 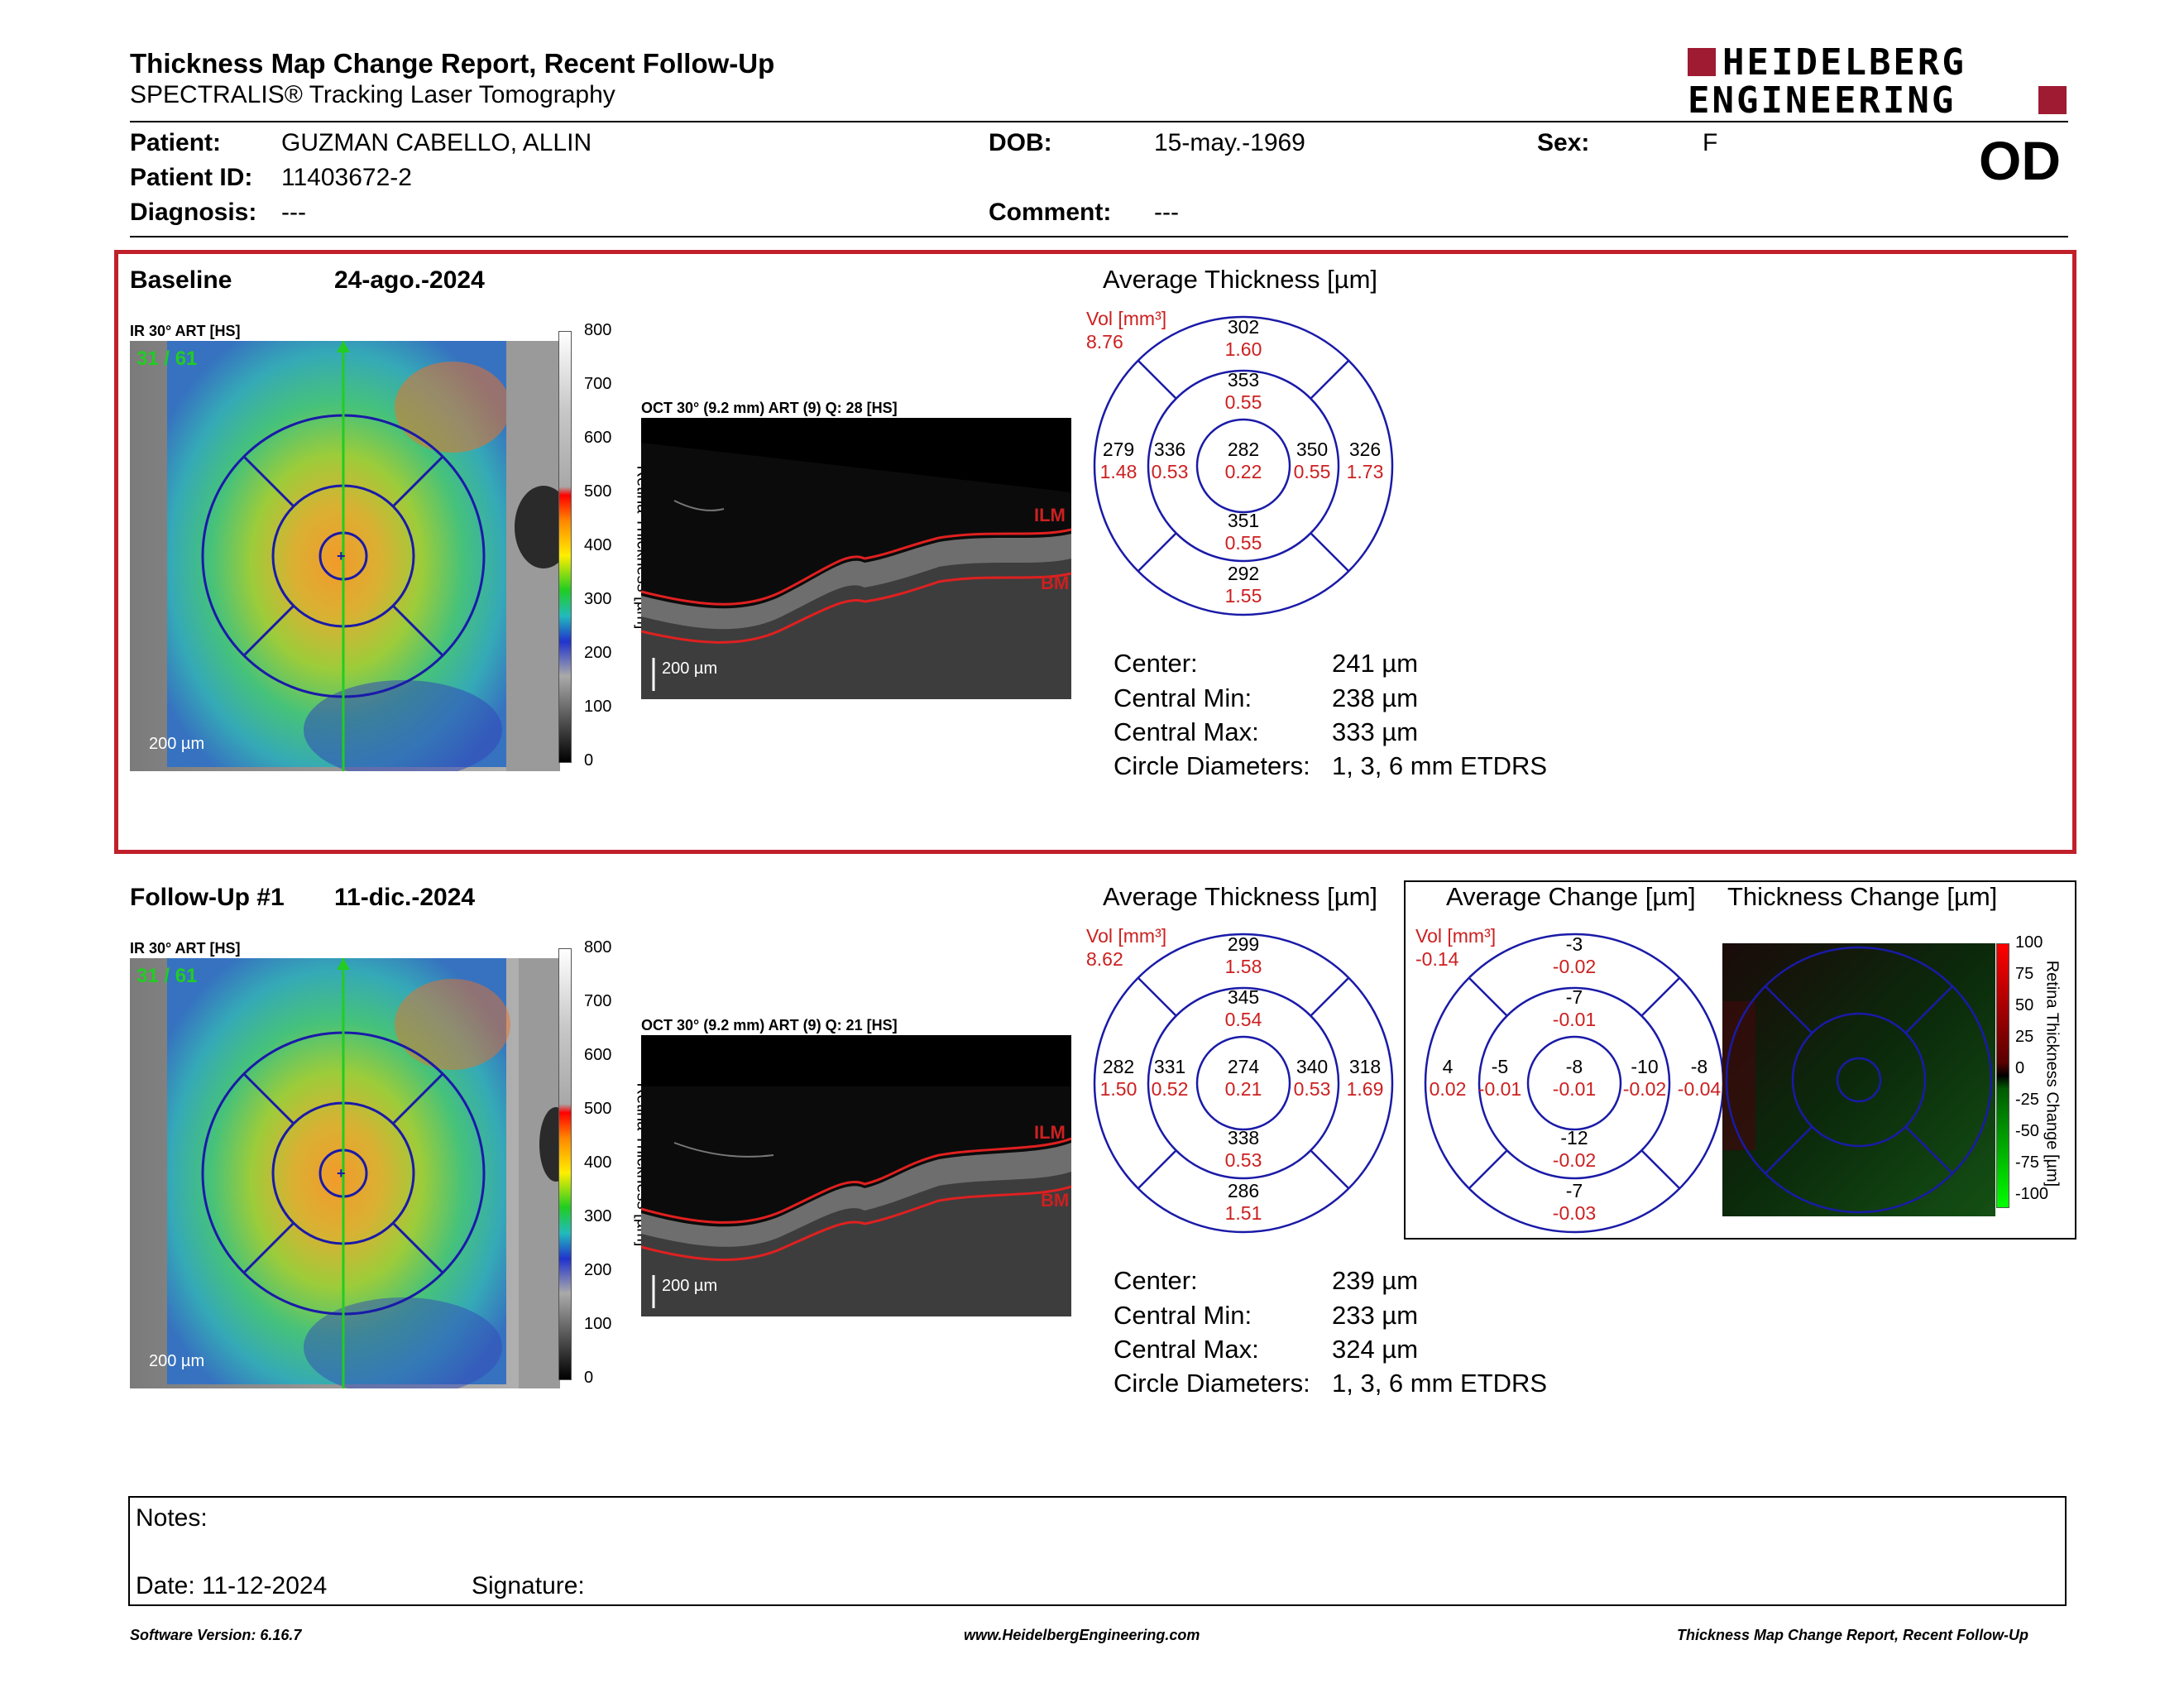 What do you see at coordinates (1050, 1132) in the screenshot?
I see `followup-oct-ilm: ILM` at bounding box center [1050, 1132].